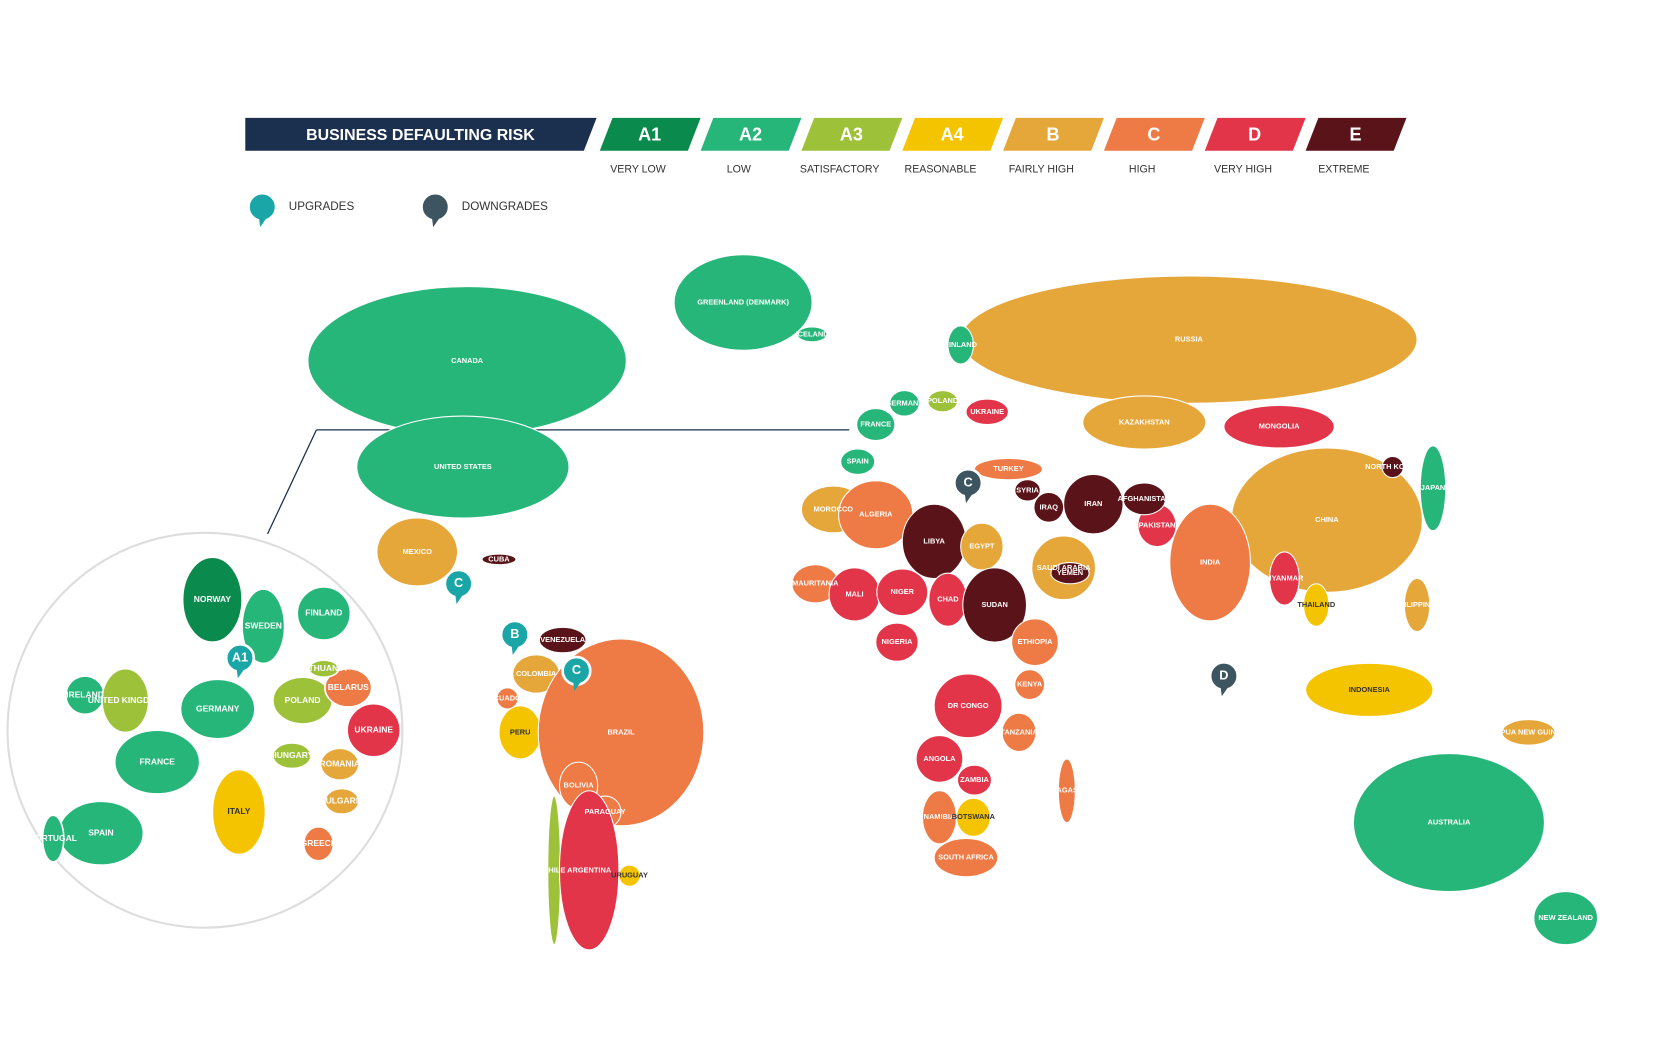 This screenshot has width=1656, height=1037. Describe the element at coordinates (968, 705) in the screenshot. I see `country-label: DR CONGO` at that location.